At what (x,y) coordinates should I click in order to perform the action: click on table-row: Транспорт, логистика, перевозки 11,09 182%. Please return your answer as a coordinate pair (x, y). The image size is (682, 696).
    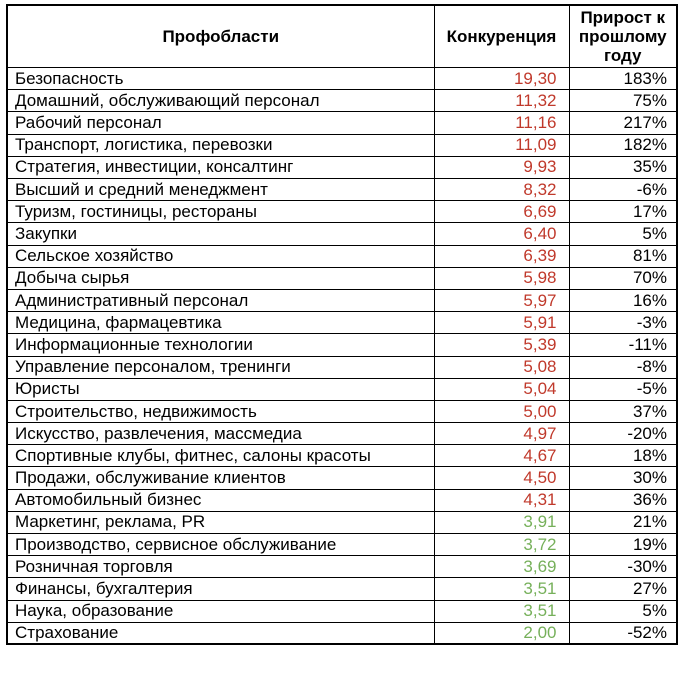
    Looking at the image, I should click on (342, 145).